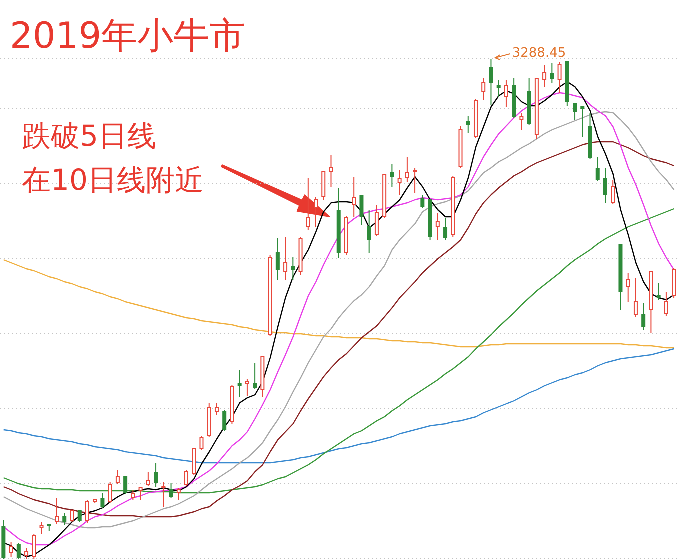 The width and height of the screenshot is (678, 559). I want to click on annotation: 在10日线附近, so click(113, 180).